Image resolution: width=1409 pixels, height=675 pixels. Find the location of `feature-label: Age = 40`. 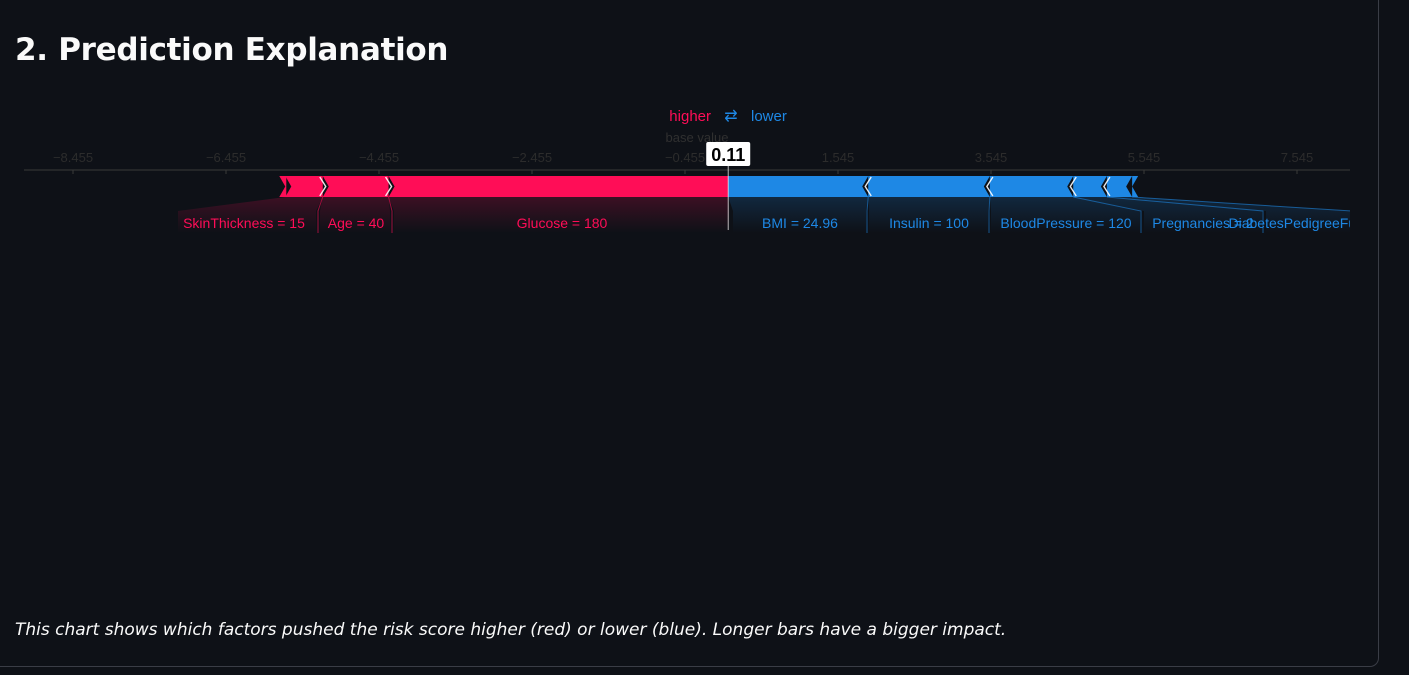

feature-label: Age = 40 is located at coordinates (356, 223).